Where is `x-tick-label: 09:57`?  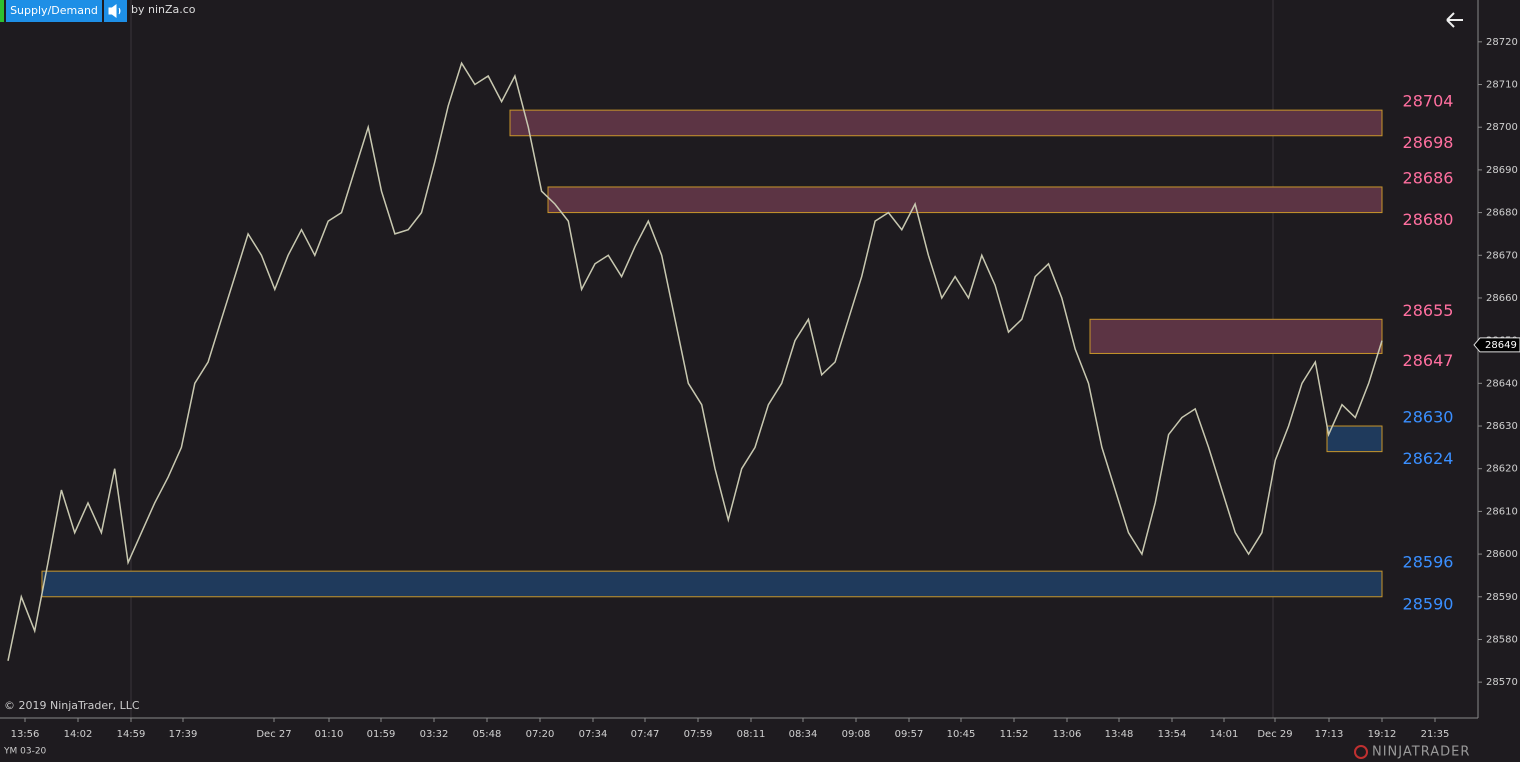
x-tick-label: 09:57 is located at coordinates (909, 734).